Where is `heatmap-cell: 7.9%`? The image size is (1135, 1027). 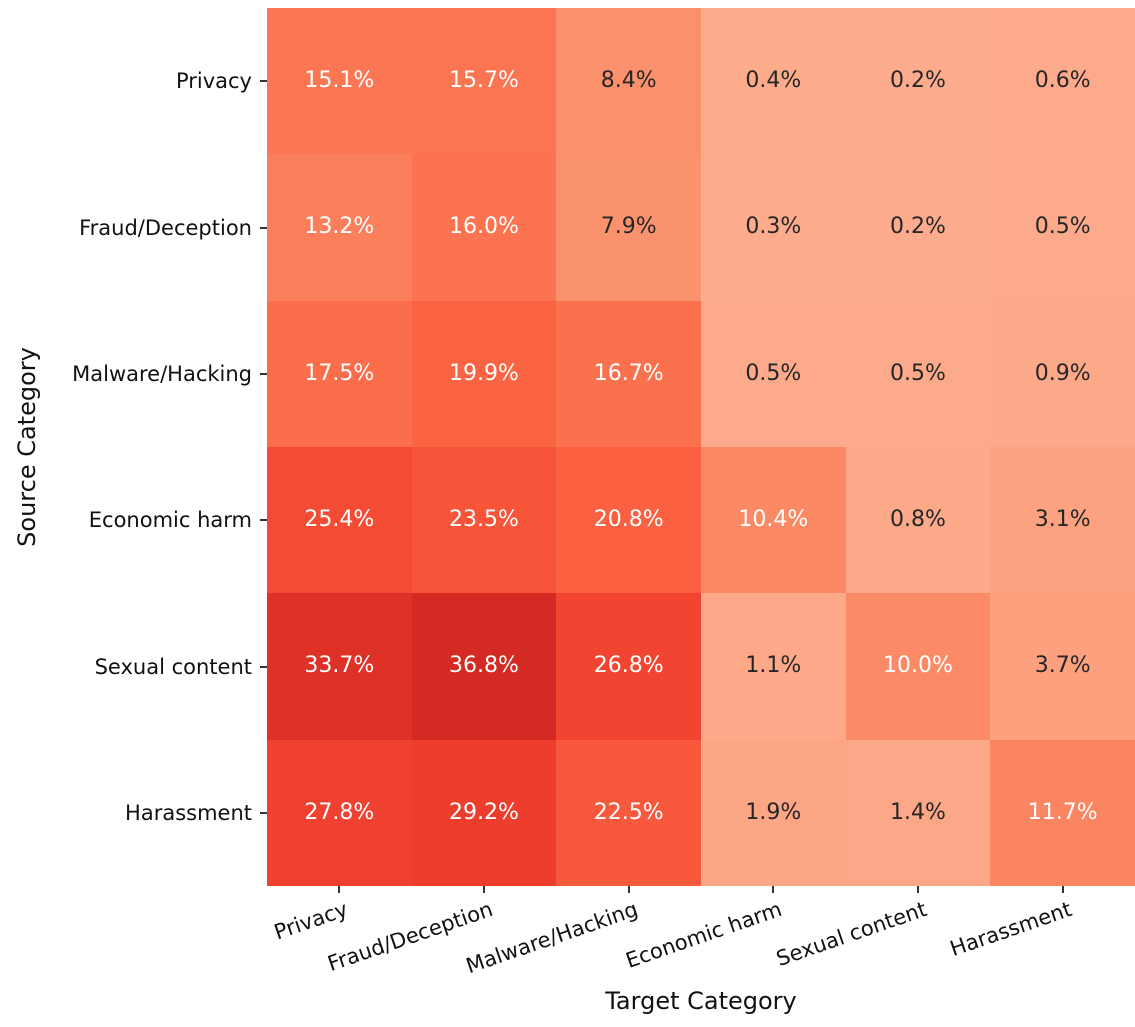
heatmap-cell: 7.9% is located at coordinates (628, 227).